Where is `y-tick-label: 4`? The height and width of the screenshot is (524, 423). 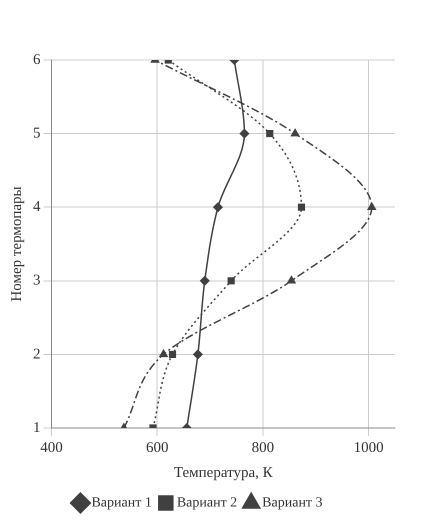 y-tick-label: 4 is located at coordinates (37, 207).